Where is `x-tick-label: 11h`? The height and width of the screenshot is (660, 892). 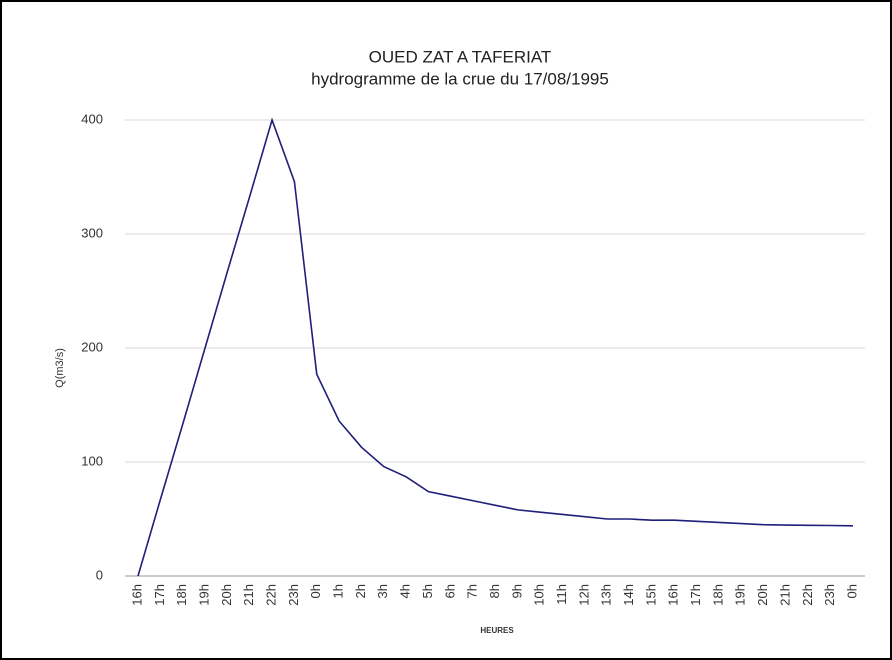
x-tick-label: 11h is located at coordinates (561, 594).